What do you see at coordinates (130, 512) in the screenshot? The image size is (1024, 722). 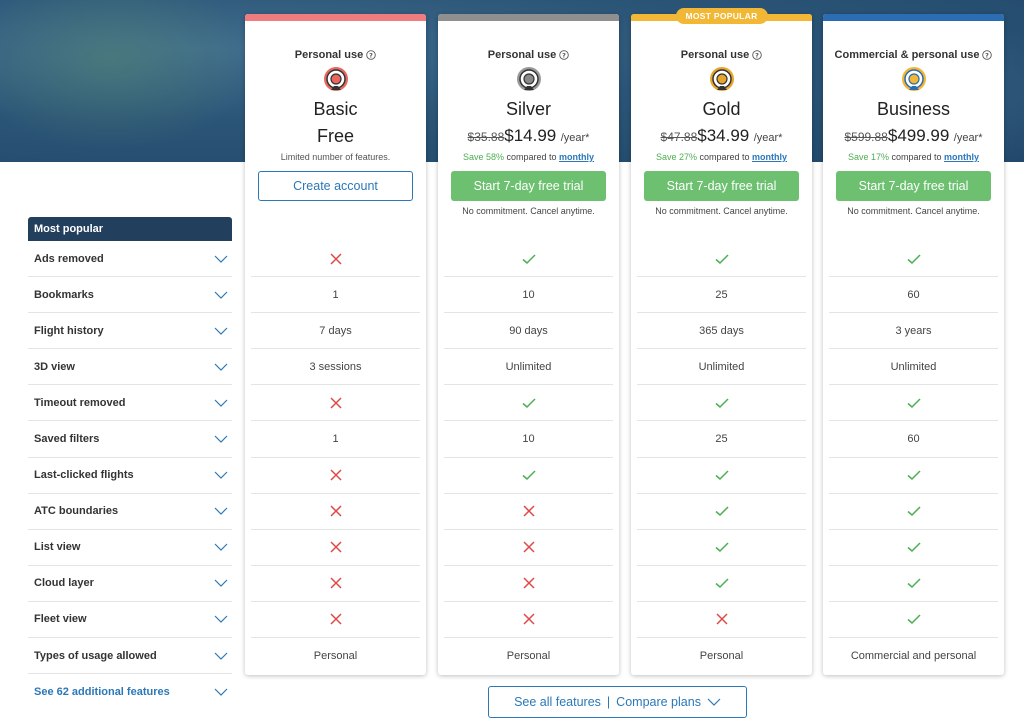 I see `feature-row-atc-boundaries: ATC boundaries` at bounding box center [130, 512].